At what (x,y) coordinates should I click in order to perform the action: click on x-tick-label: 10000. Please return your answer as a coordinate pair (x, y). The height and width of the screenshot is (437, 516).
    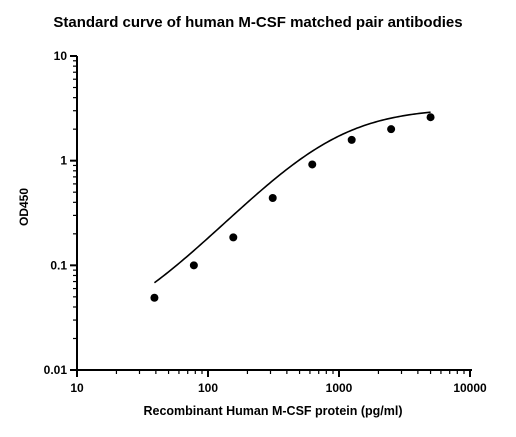
    Looking at the image, I should click on (470, 388).